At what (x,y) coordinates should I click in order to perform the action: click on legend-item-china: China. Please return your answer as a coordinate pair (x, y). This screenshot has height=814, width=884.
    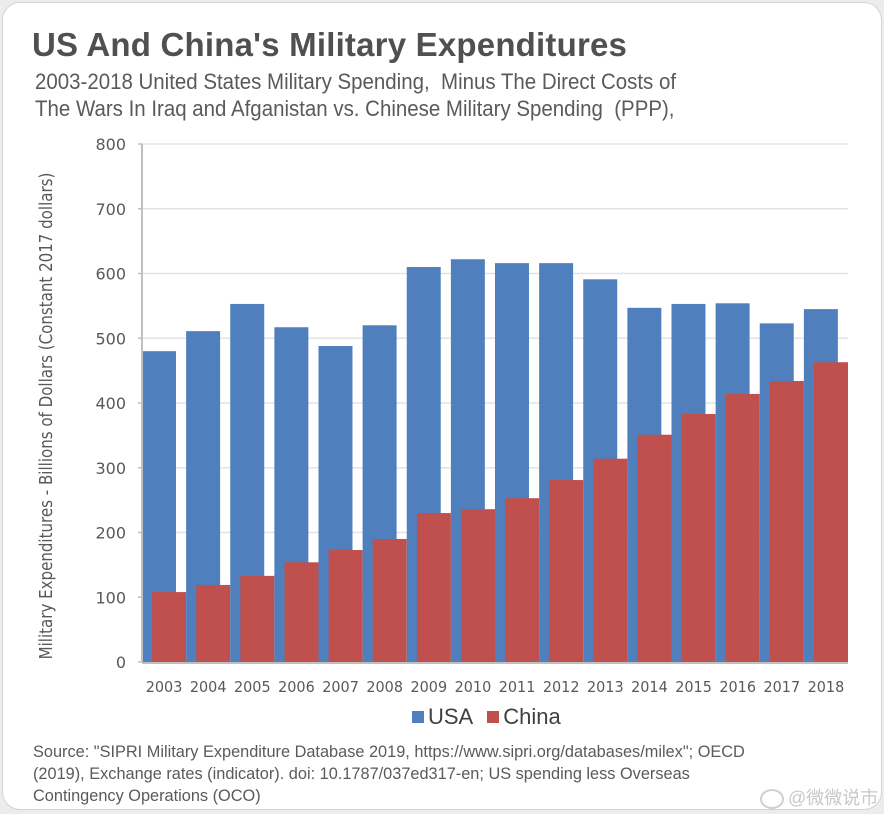
    Looking at the image, I should click on (524, 717).